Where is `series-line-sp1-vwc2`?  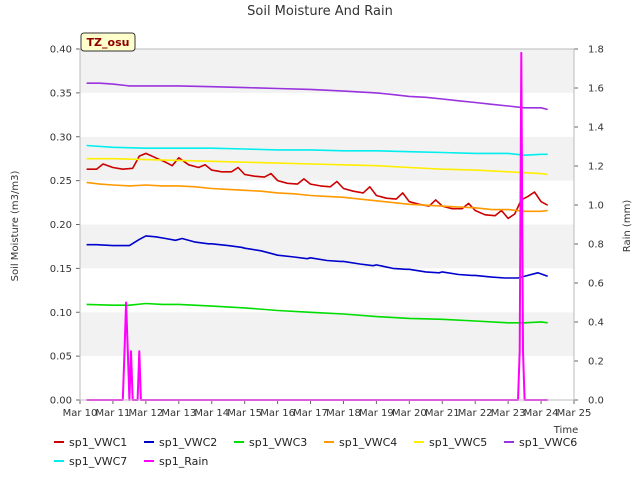
series-line-sp1-vwc2 is located at coordinates (317, 257).